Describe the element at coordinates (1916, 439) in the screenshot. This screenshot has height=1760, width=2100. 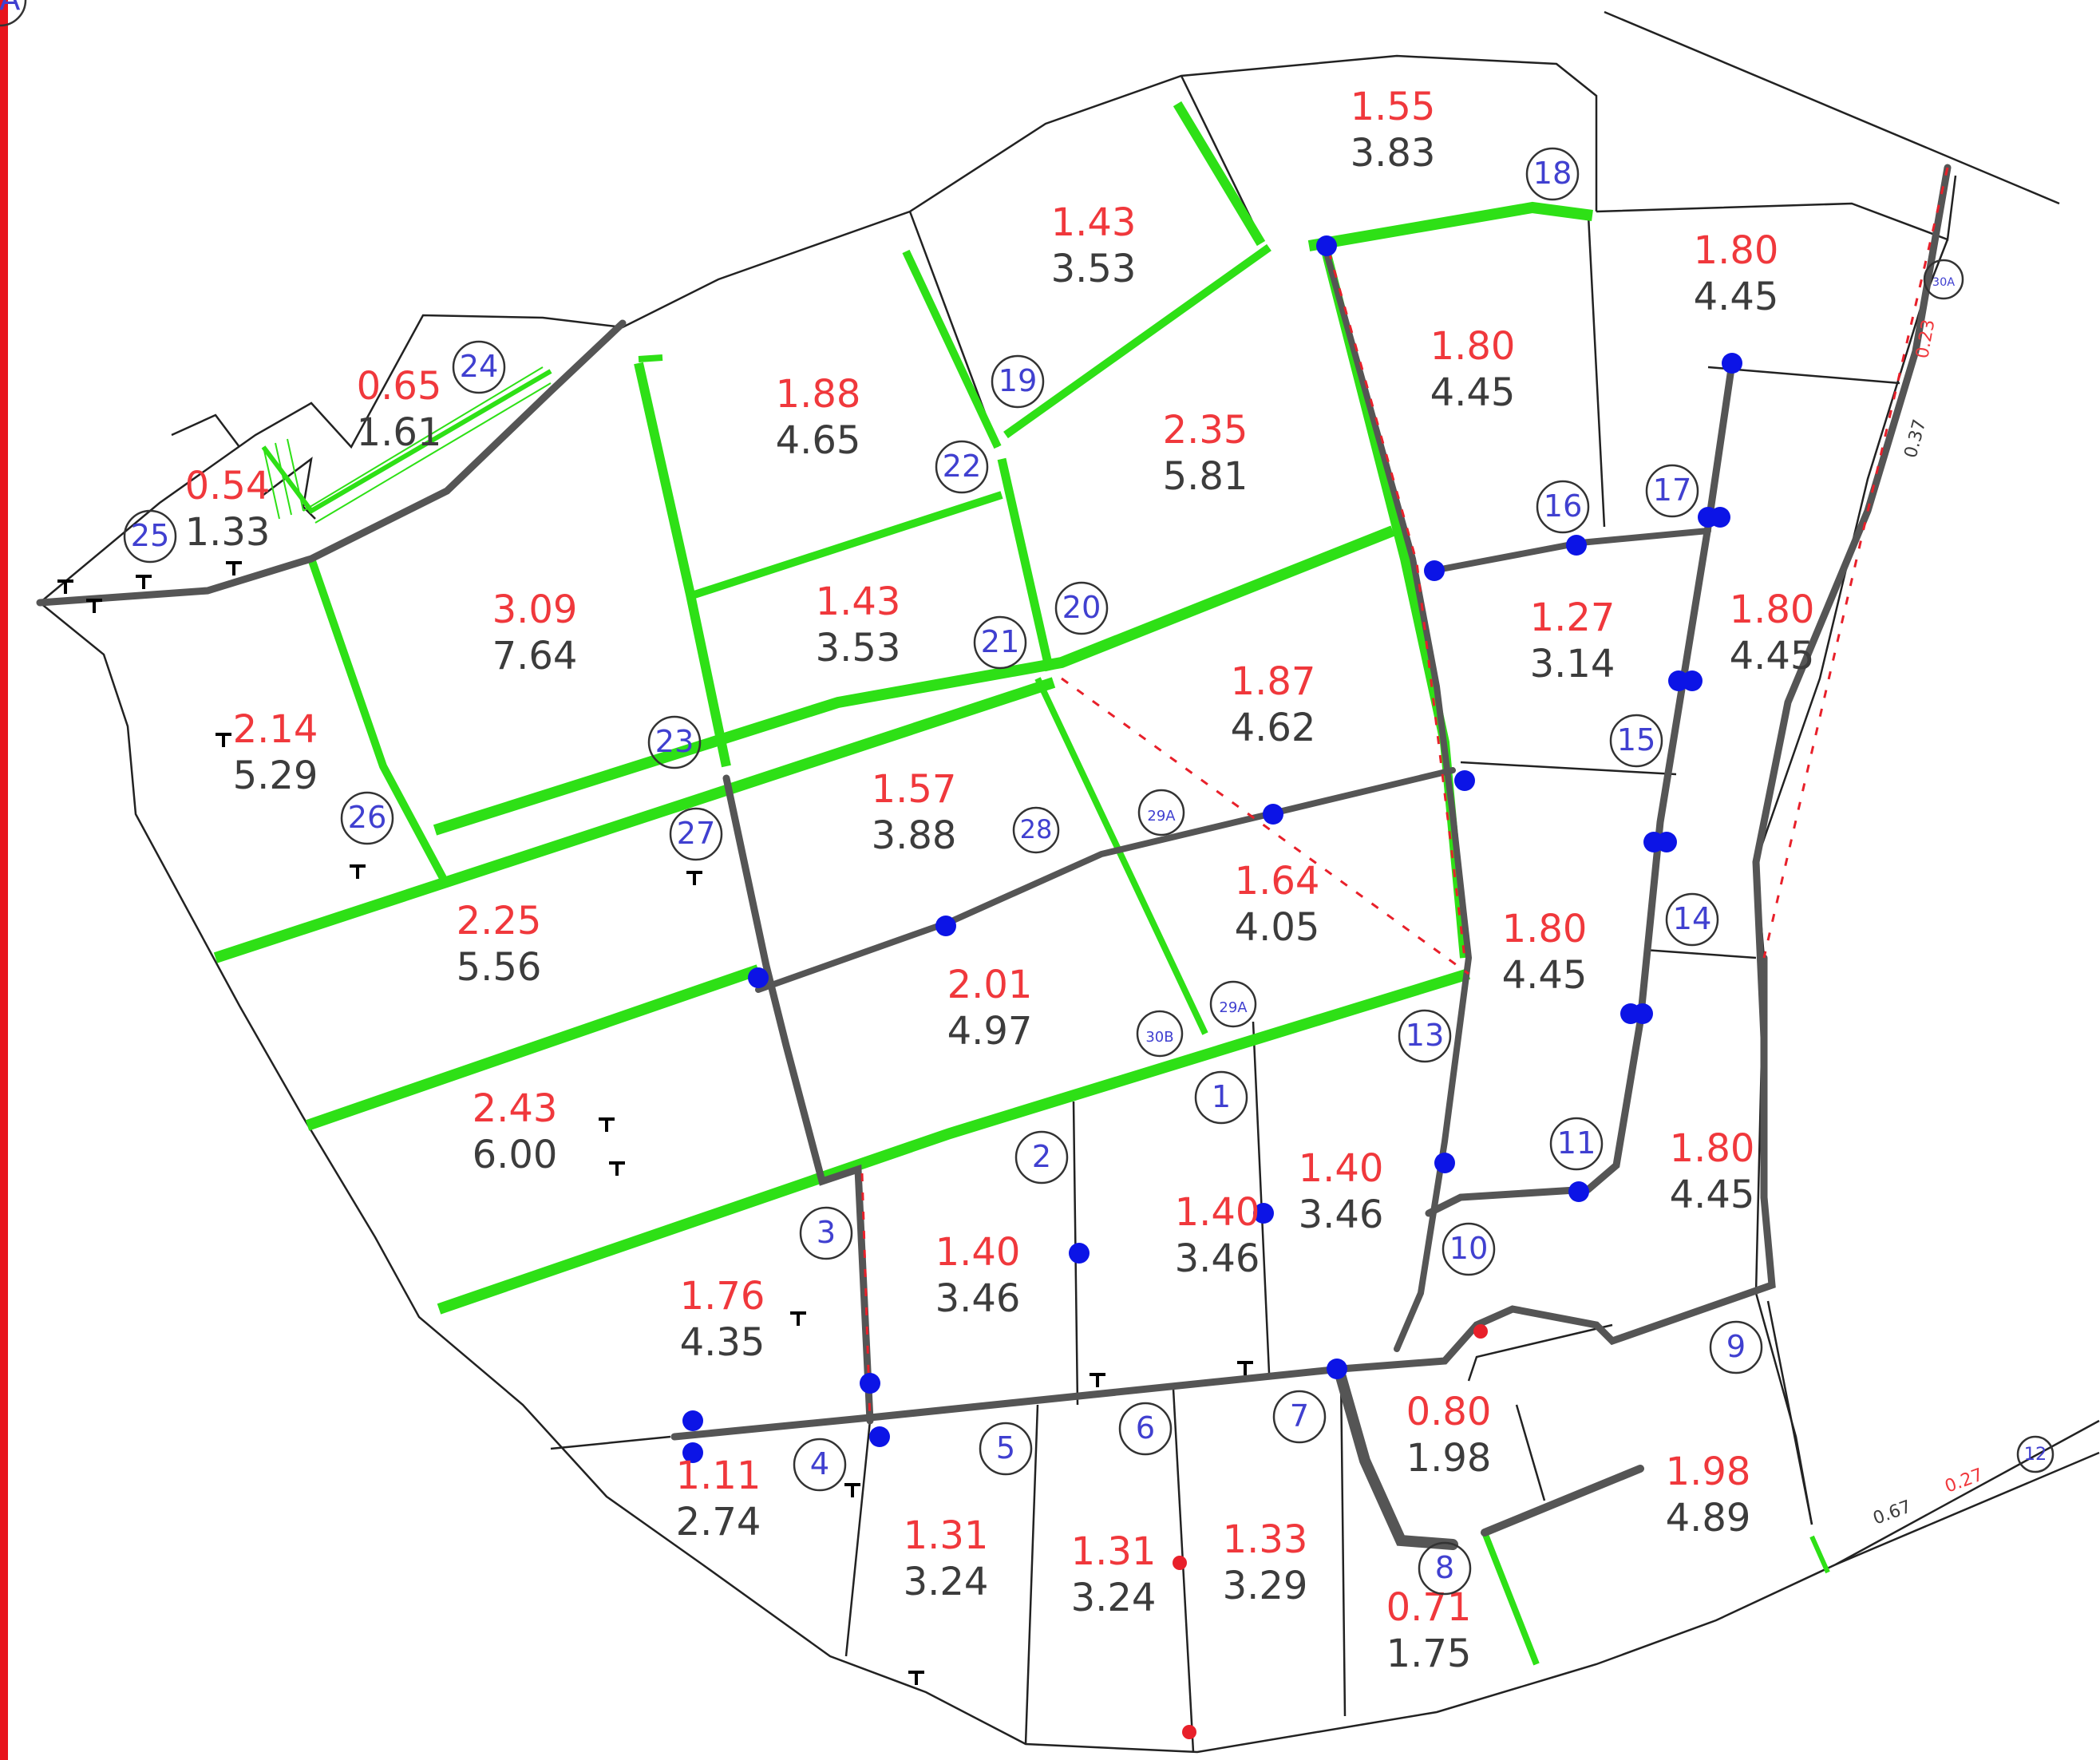
I see `strip17-gray-label: 0.37` at that location.